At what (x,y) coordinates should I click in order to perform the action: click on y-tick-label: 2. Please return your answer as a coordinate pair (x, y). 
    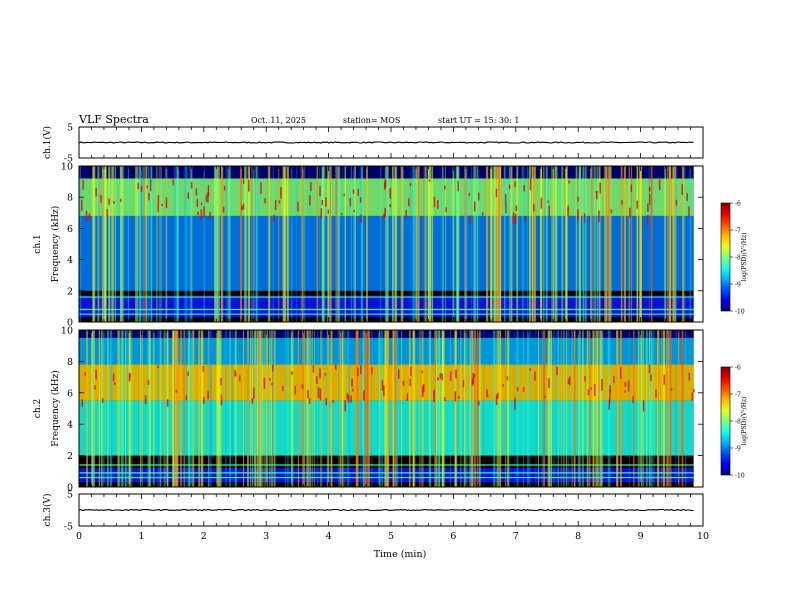
    Looking at the image, I should click on (70, 291).